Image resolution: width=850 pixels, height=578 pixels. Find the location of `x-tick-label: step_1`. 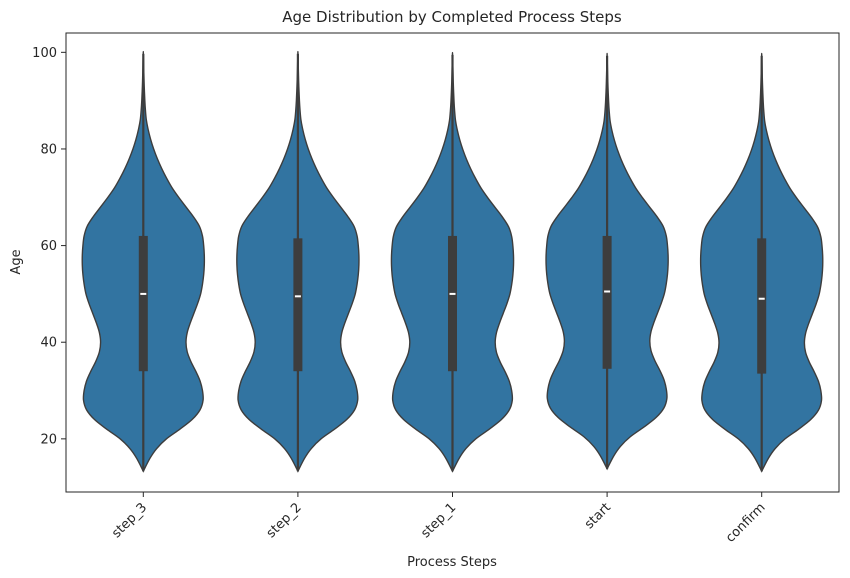

x-tick-label: step_1 is located at coordinates (438, 520).